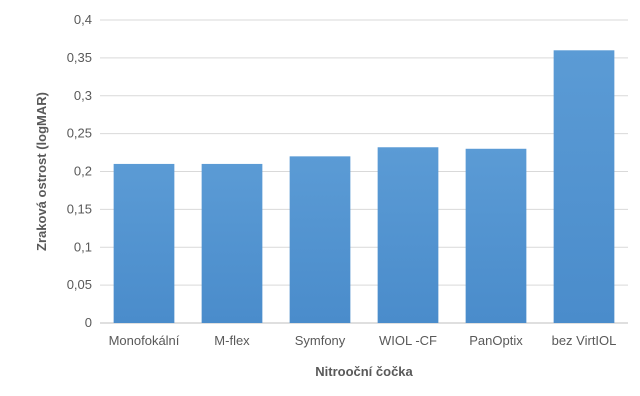  What do you see at coordinates (79, 133) in the screenshot?
I see `y-tick-label: 0,25` at bounding box center [79, 133].